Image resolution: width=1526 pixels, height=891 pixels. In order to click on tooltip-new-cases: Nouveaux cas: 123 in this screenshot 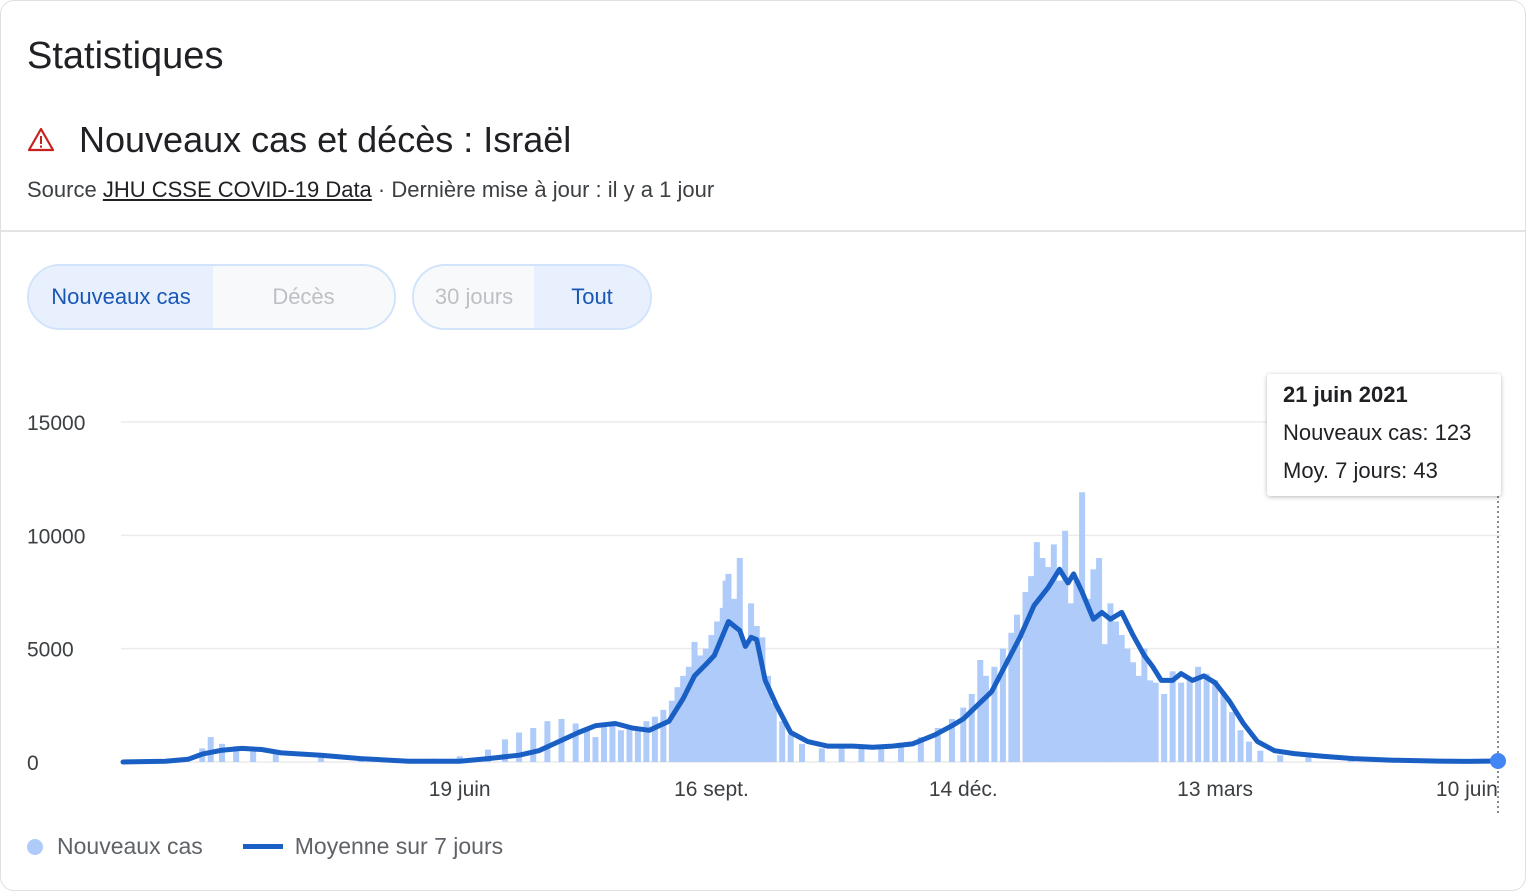, I will do `click(1377, 432)`.